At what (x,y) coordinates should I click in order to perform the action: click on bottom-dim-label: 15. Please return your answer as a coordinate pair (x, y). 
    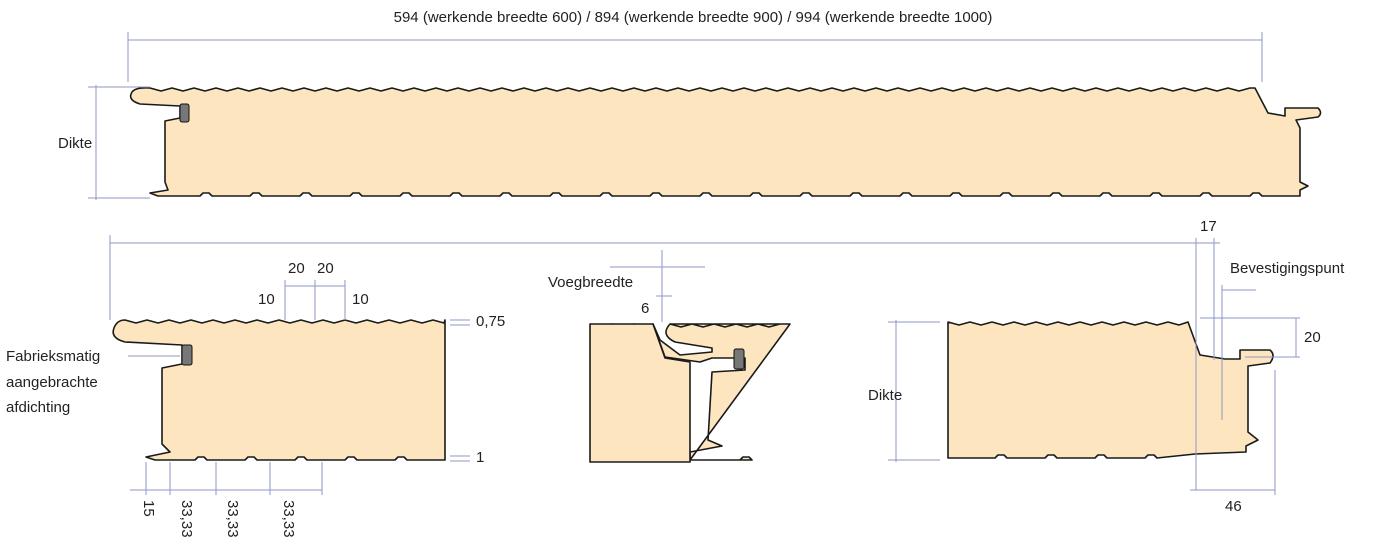
    Looking at the image, I should click on (148, 508).